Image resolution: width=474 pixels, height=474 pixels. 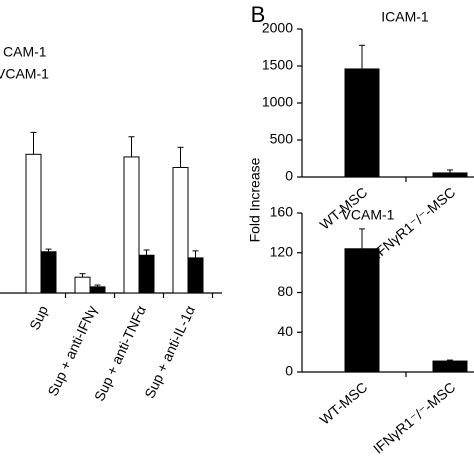 What do you see at coordinates (285, 331) in the screenshot?
I see `y-tick-label: 40` at bounding box center [285, 331].